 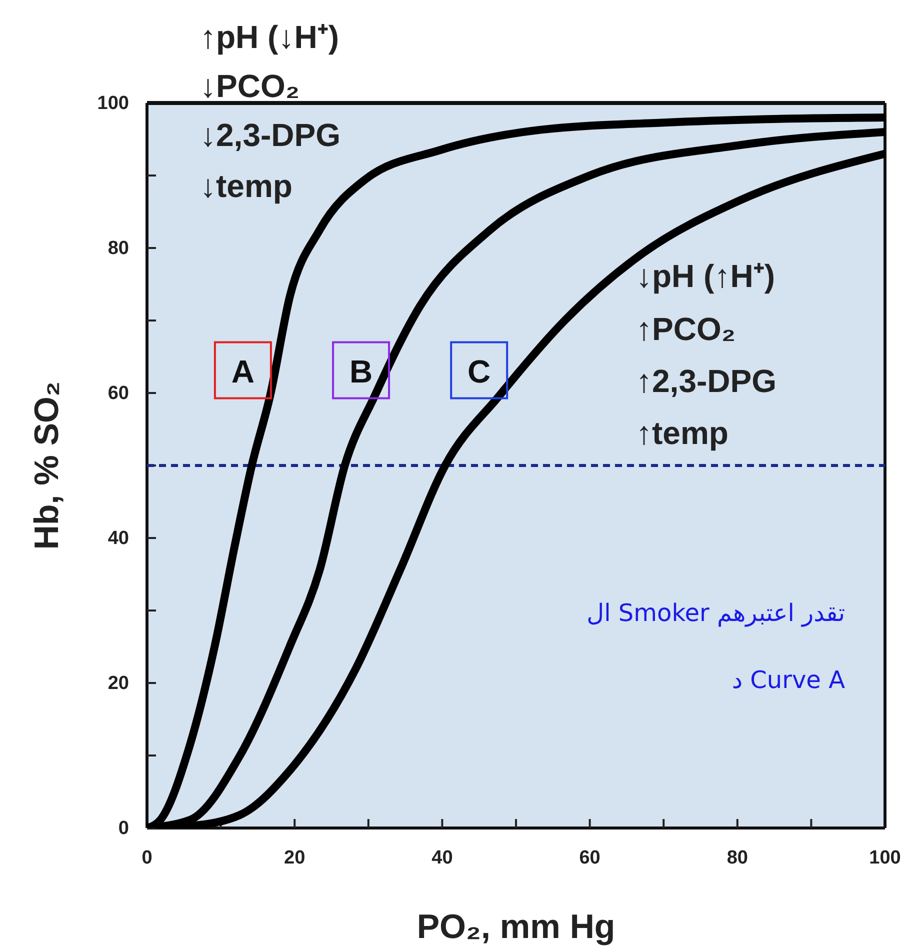 What do you see at coordinates (479, 371) in the screenshot?
I see `series-label: C` at bounding box center [479, 371].